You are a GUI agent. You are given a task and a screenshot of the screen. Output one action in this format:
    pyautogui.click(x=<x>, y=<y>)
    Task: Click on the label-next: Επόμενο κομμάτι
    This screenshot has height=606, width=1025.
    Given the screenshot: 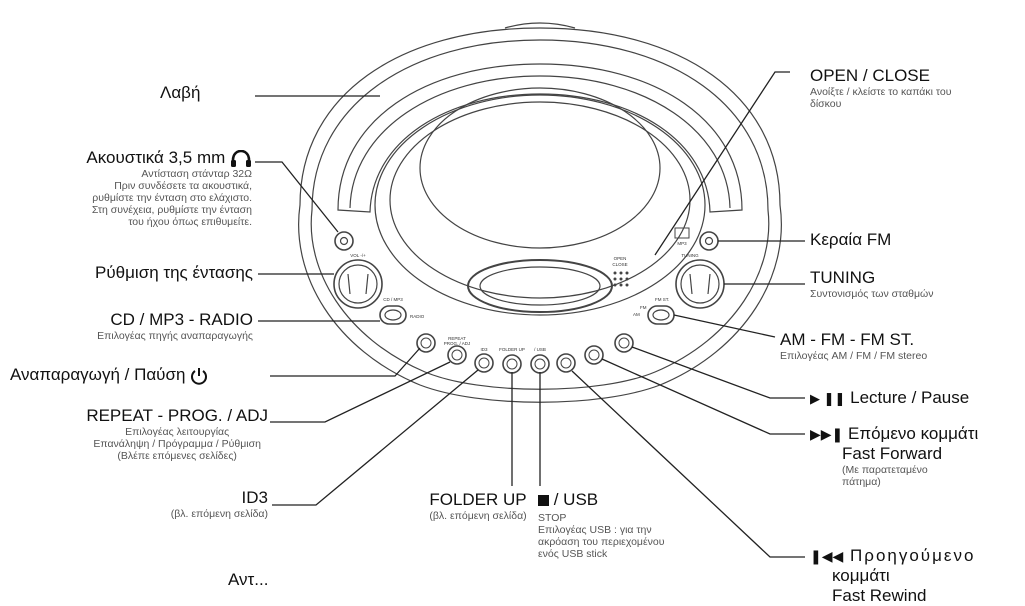 What is the action you would take?
    pyautogui.click(x=913, y=433)
    